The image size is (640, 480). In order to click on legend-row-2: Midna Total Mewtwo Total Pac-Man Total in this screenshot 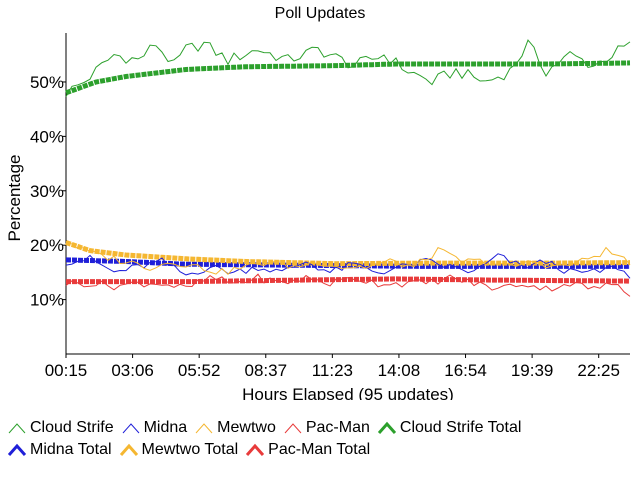, I will do `click(193, 450)`.